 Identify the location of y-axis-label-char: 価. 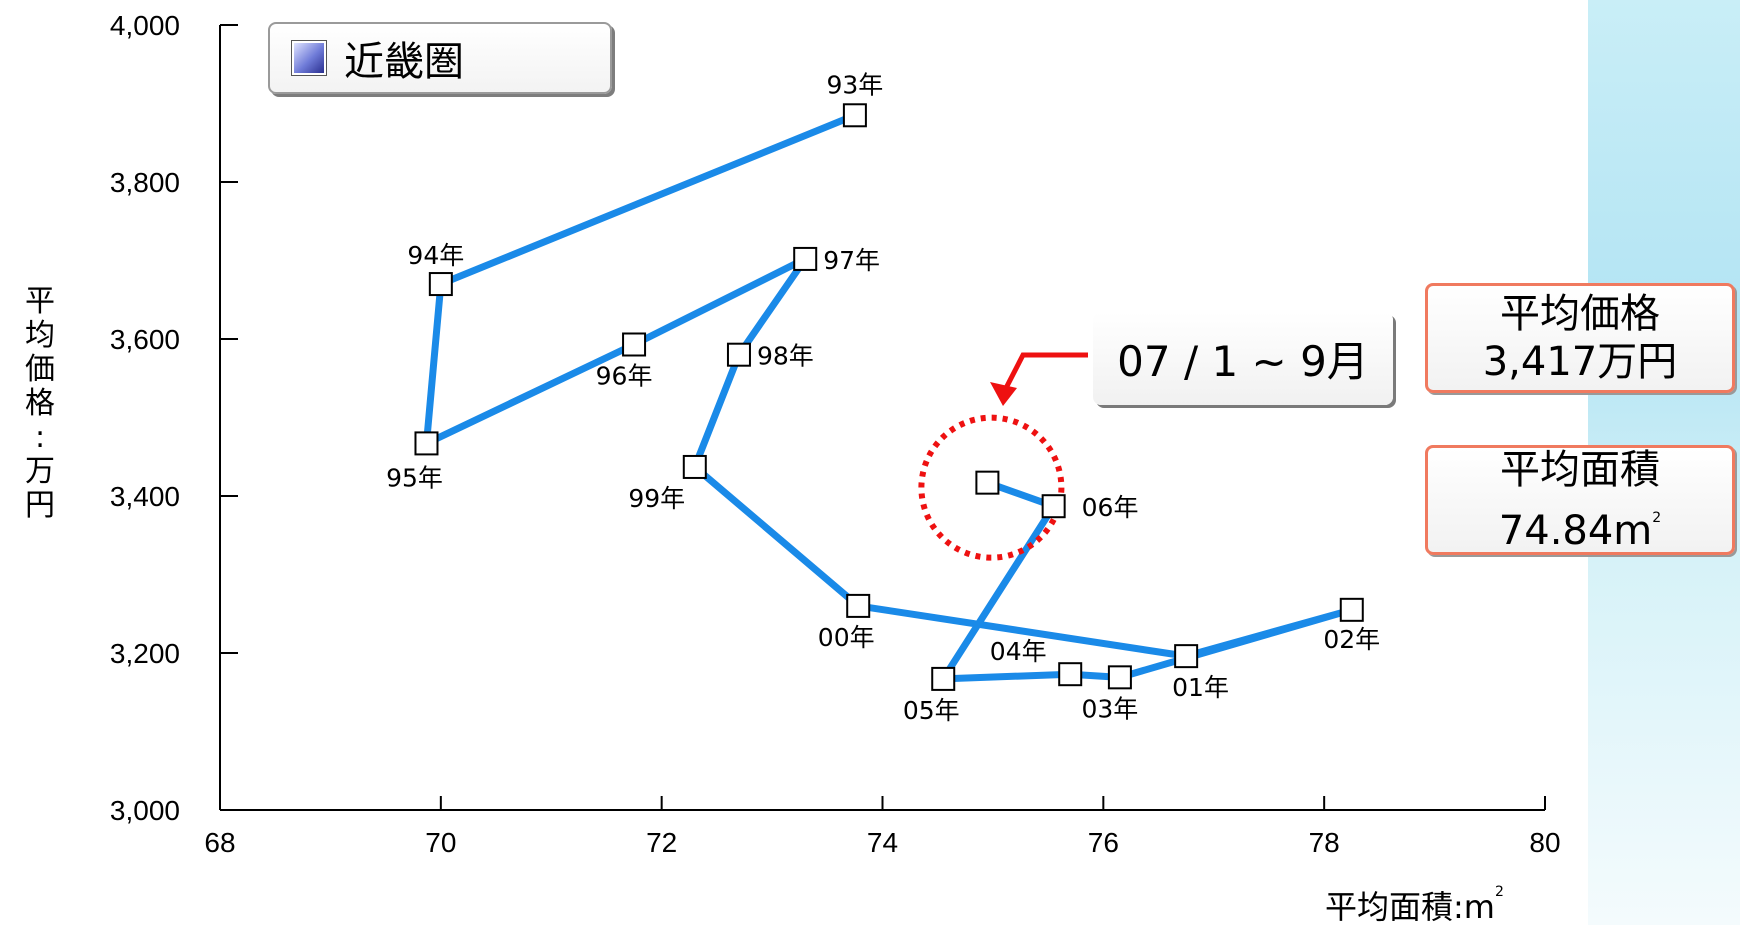
(40, 369).